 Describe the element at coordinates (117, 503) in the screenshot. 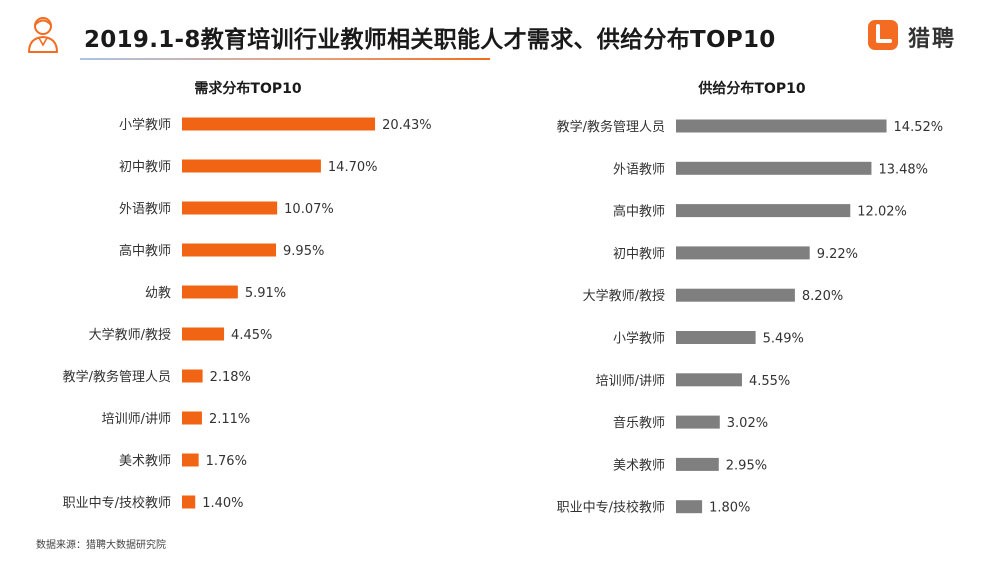

I see `demand-category-label: 职业中专/技校教师` at that location.